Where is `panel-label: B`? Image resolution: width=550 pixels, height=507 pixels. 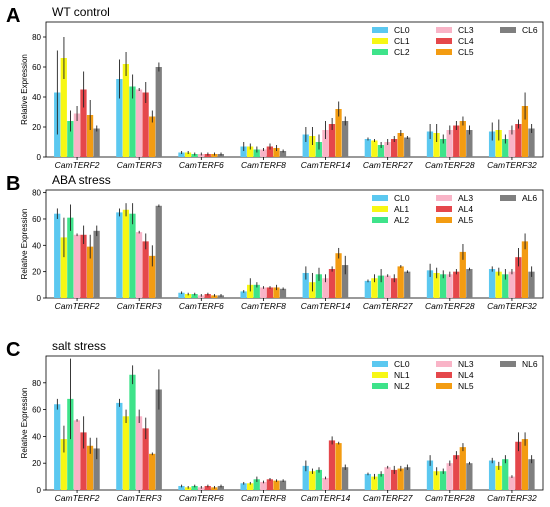 panel-label: B is located at coordinates (13, 184).